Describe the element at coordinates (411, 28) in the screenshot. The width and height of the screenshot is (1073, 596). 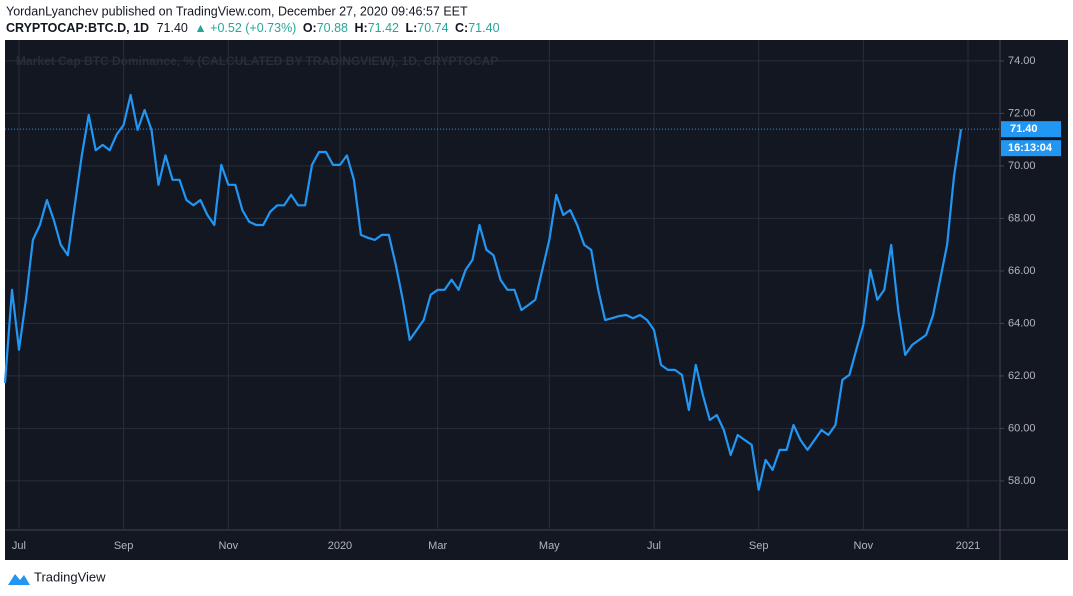
I see `ohlc-label: L:` at that location.